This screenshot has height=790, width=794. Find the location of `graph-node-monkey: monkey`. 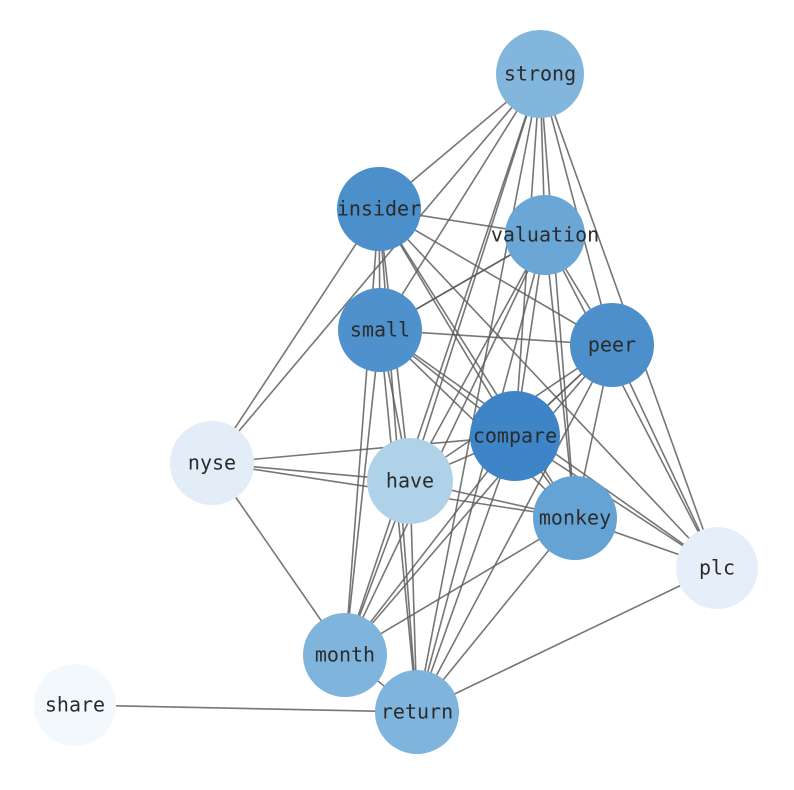

graph-node-monkey: monkey is located at coordinates (575, 518).